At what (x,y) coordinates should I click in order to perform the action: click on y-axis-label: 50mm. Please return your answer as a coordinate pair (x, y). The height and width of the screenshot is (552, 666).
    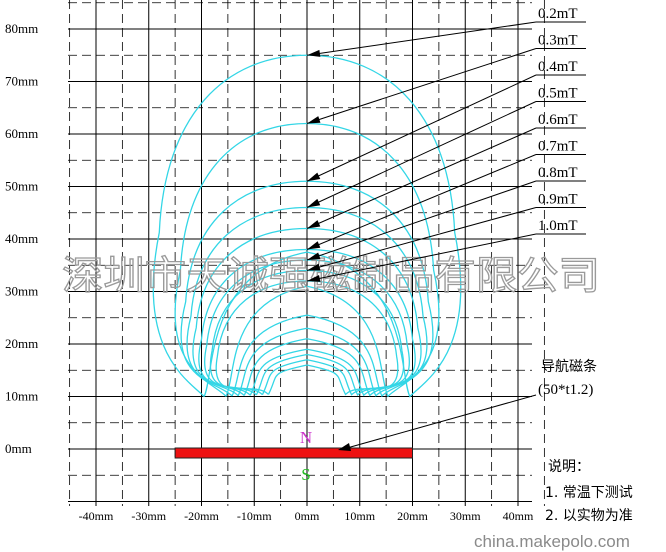
    Looking at the image, I should click on (21, 186).